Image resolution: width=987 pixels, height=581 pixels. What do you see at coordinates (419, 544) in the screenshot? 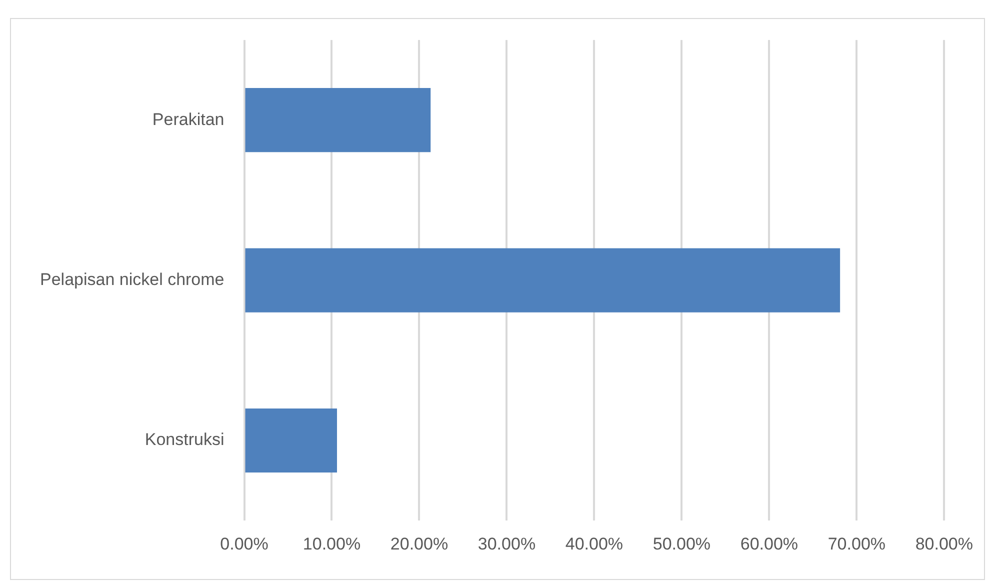
I see `x-tick-label: 20.00%` at bounding box center [419, 544].